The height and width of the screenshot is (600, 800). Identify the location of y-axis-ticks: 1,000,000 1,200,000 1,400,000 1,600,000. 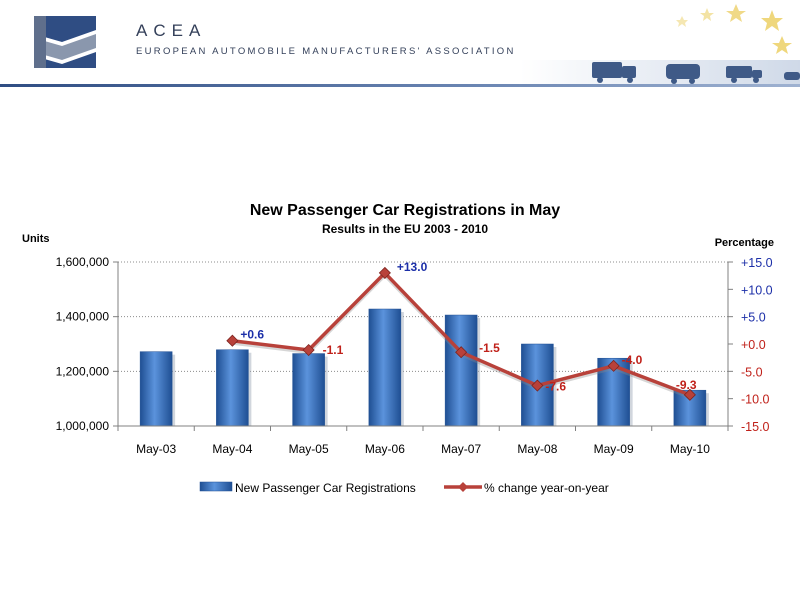
(87, 344).